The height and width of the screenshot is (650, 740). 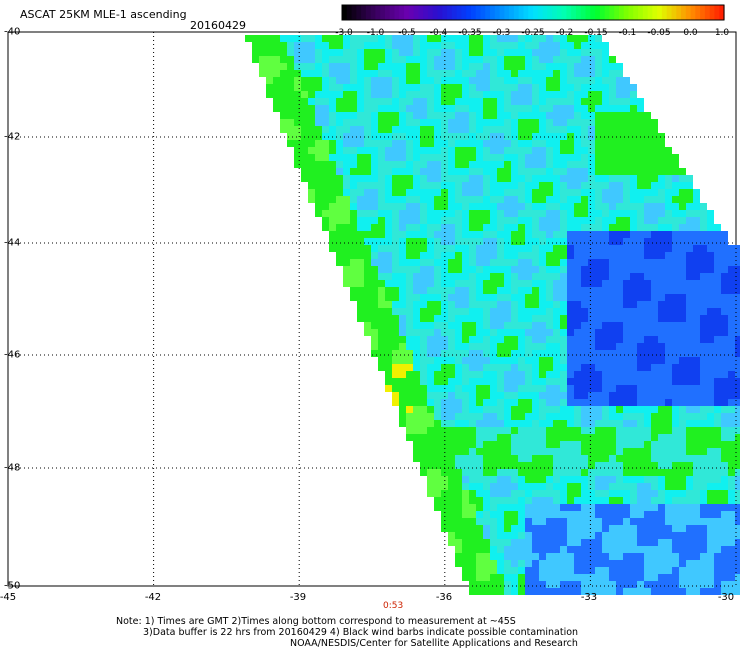 What do you see at coordinates (103, 14) in the screenshot?
I see `product-title: ASCAT 25KM MLE-1 ascending` at bounding box center [103, 14].